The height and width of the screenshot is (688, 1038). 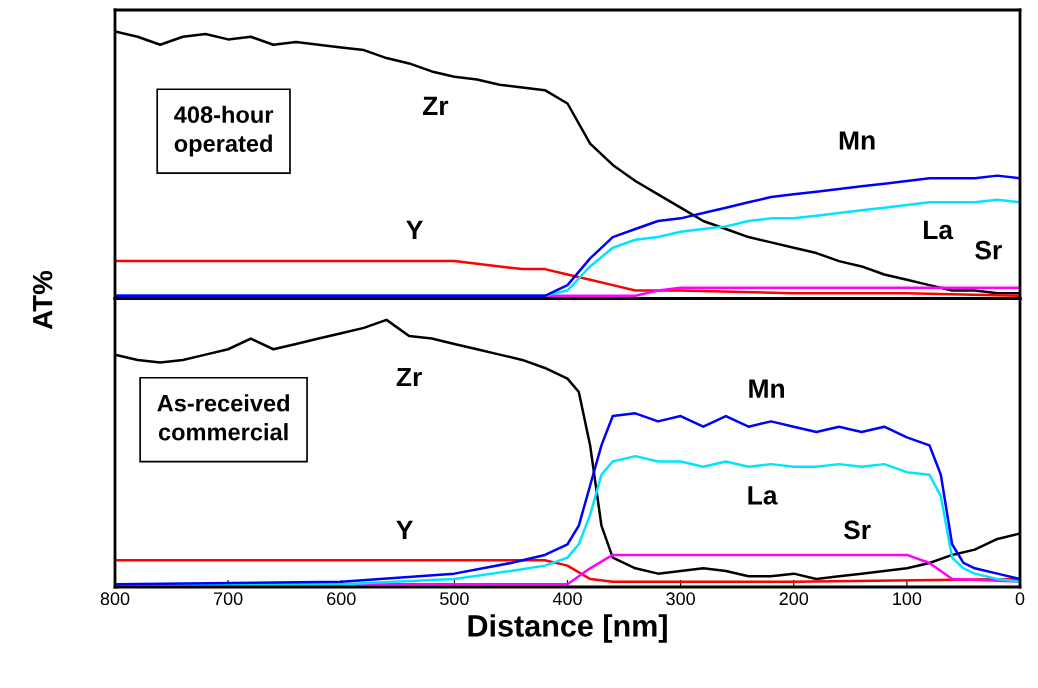 What do you see at coordinates (223, 417) in the screenshot?
I see `annotation: As-received commercial` at bounding box center [223, 417].